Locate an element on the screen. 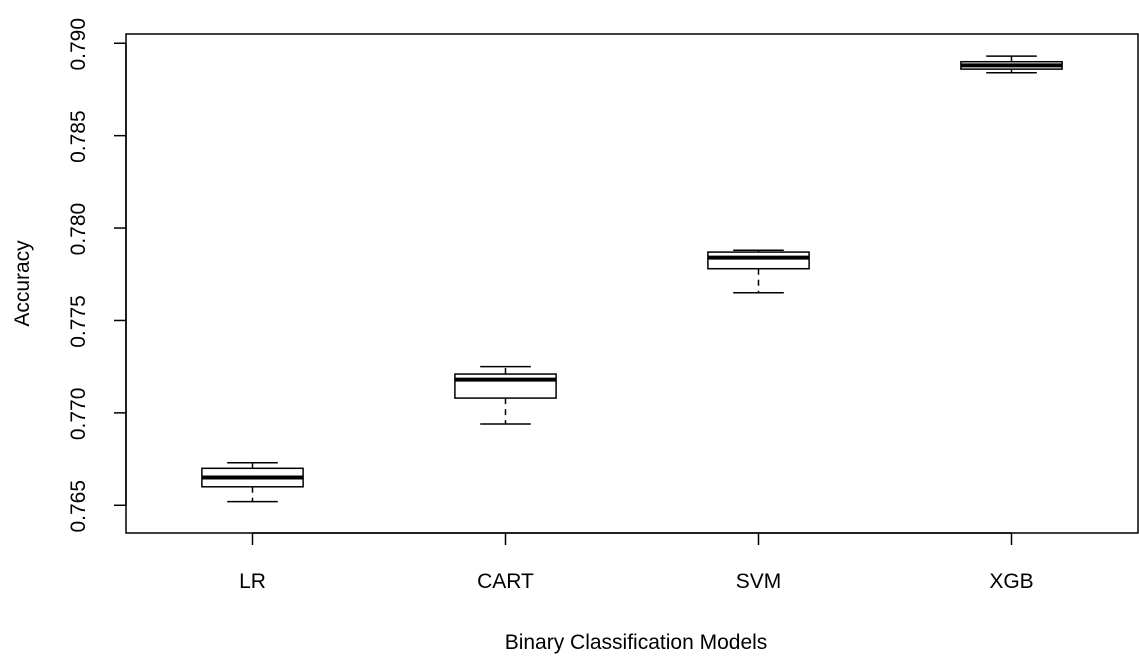 This screenshot has width=1139, height=659. x-tick-label: XGB is located at coordinates (1011, 581).